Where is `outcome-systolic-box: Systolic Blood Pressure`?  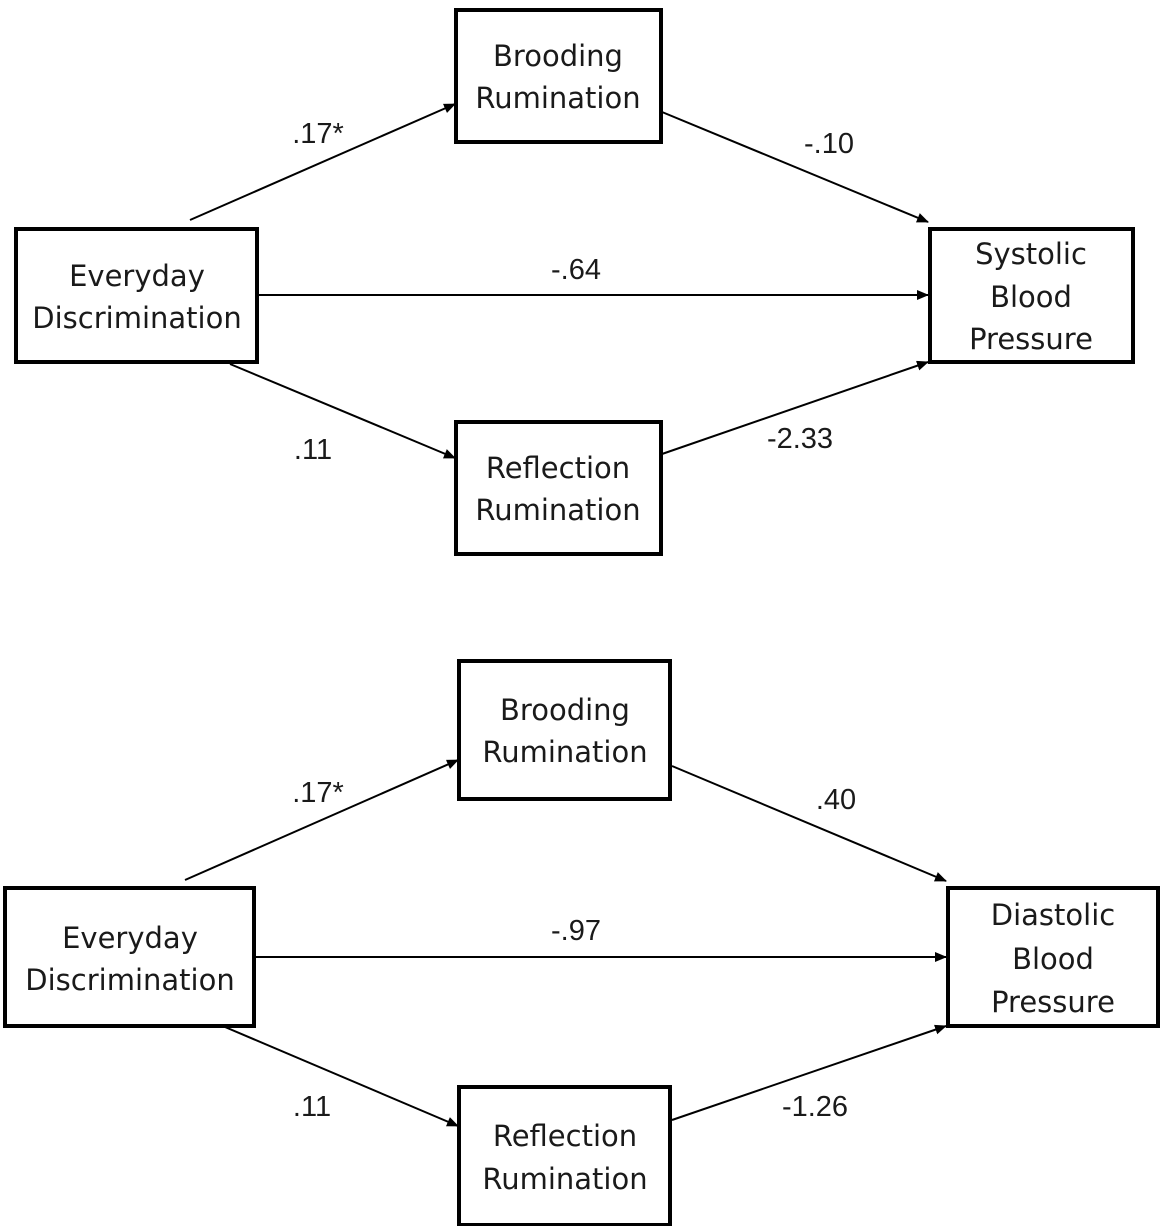
outcome-systolic-box: Systolic Blood Pressure is located at coordinates (1031, 295).